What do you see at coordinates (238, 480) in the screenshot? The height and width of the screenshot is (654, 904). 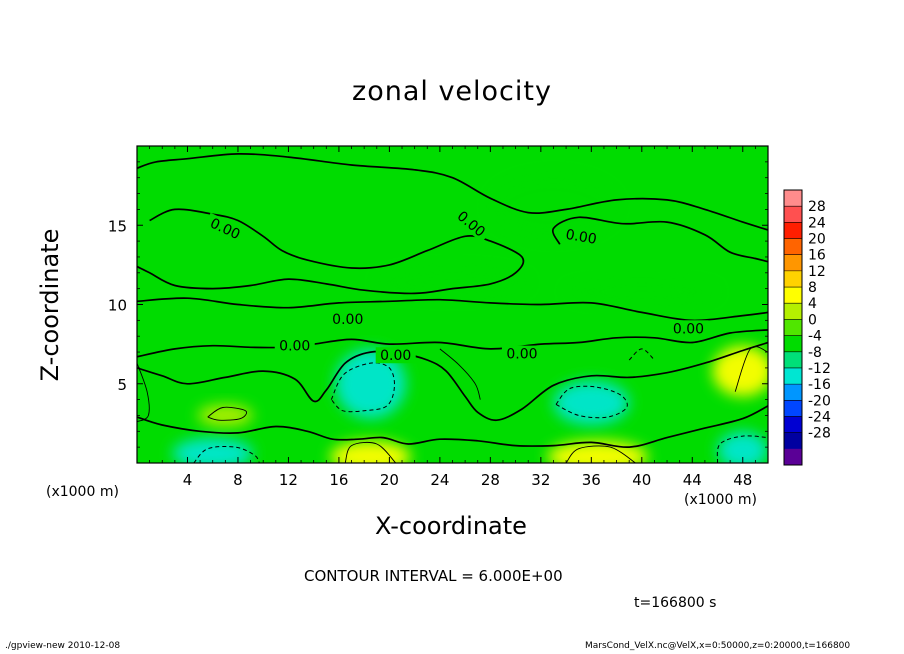 I see `x-tick-label-1: 8` at bounding box center [238, 480].